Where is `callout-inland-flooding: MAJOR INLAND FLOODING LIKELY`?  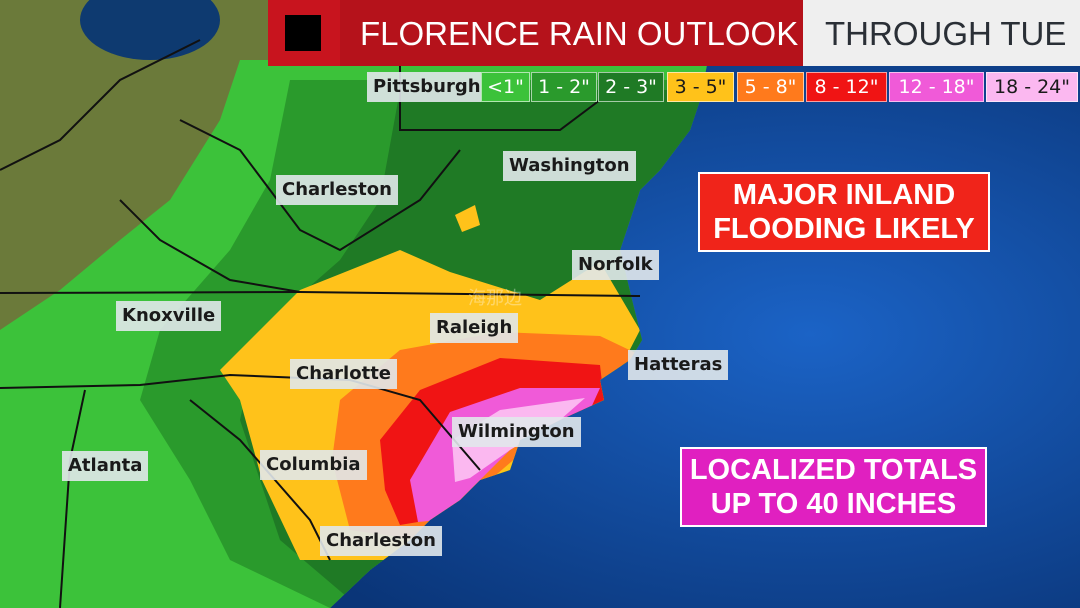
callout-inland-flooding: MAJOR INLAND FLOODING LIKELY is located at coordinates (844, 212).